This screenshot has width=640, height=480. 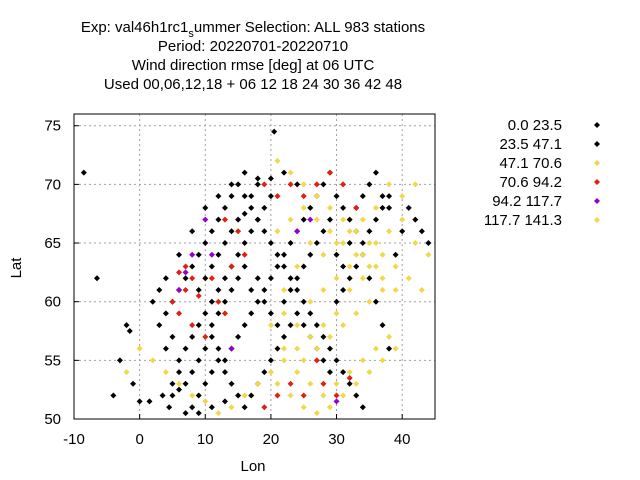 What do you see at coordinates (52, 360) in the screenshot?
I see `y-tick-label: 55` at bounding box center [52, 360].